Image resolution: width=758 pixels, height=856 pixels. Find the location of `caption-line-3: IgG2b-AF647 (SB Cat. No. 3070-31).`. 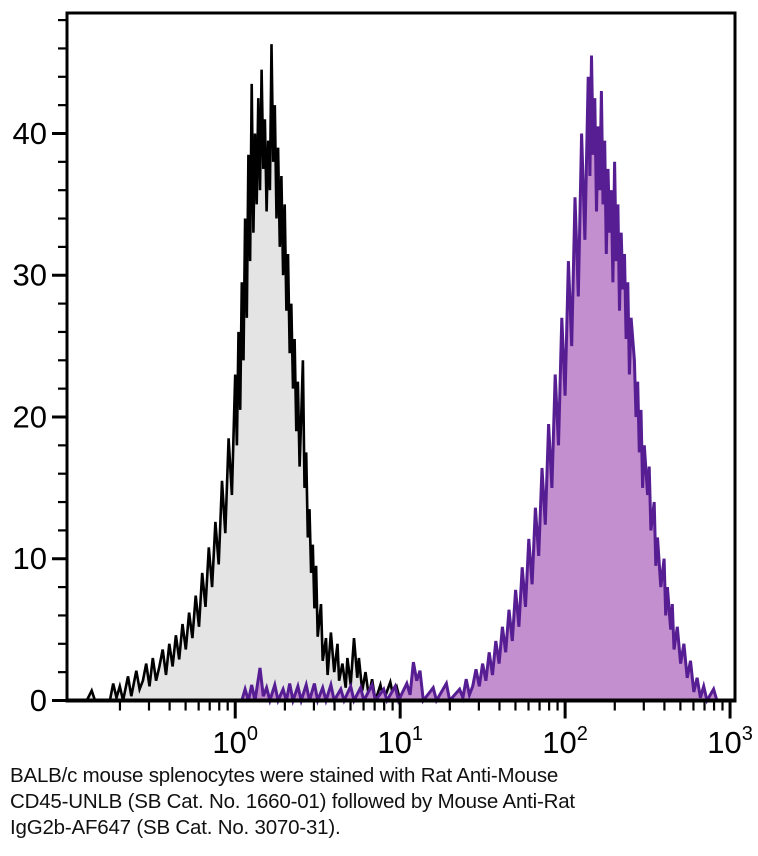

caption-line-3: IgG2b-AF647 (SB Cat. No. 3070-31). is located at coordinates (175, 827).